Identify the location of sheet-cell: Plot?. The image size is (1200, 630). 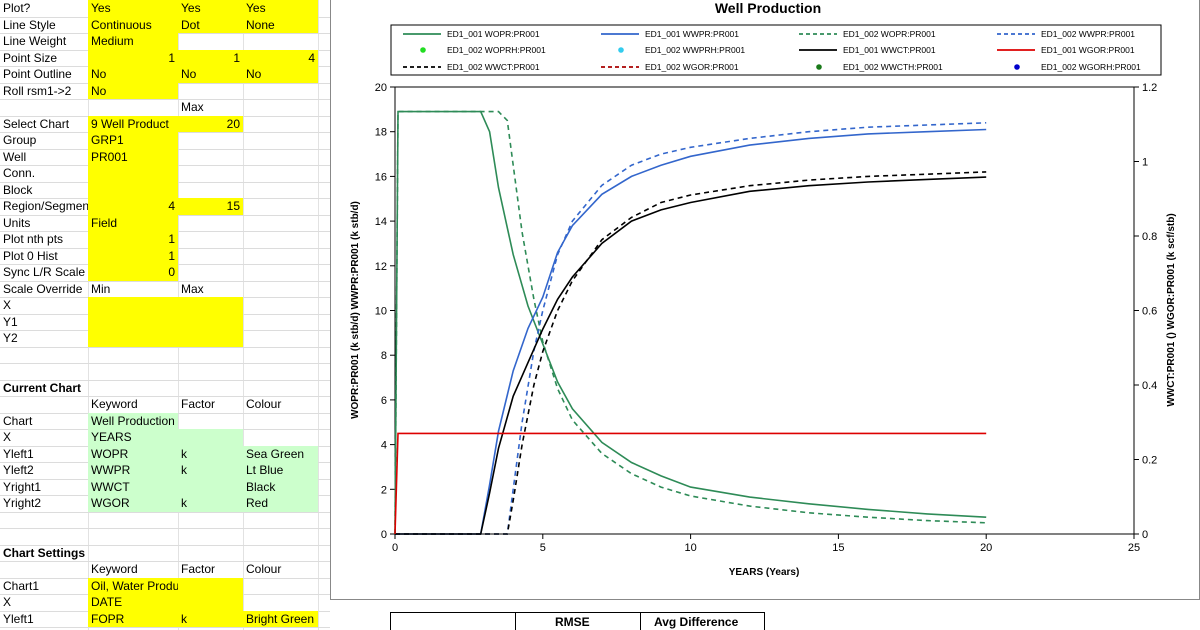
(17, 8).